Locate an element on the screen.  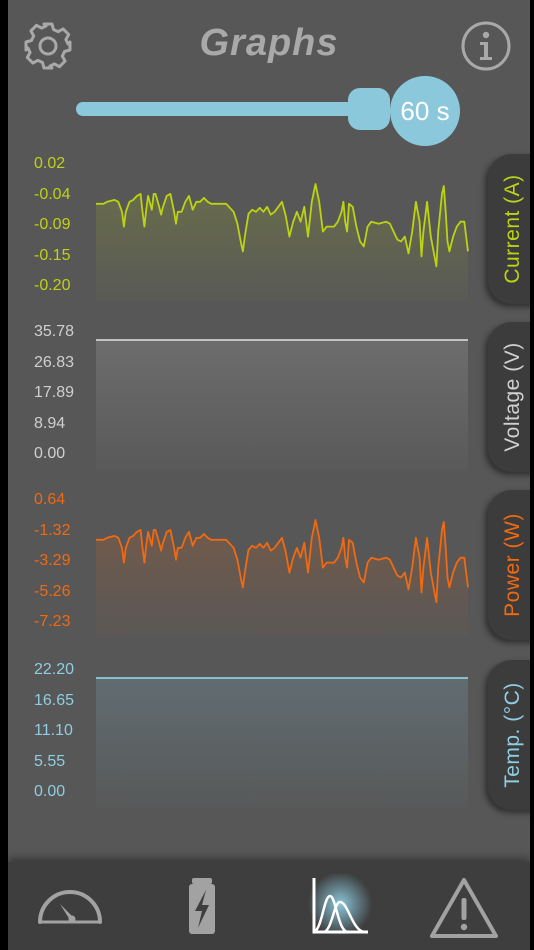
power-tick-label: -7.23 is located at coordinates (52, 621).